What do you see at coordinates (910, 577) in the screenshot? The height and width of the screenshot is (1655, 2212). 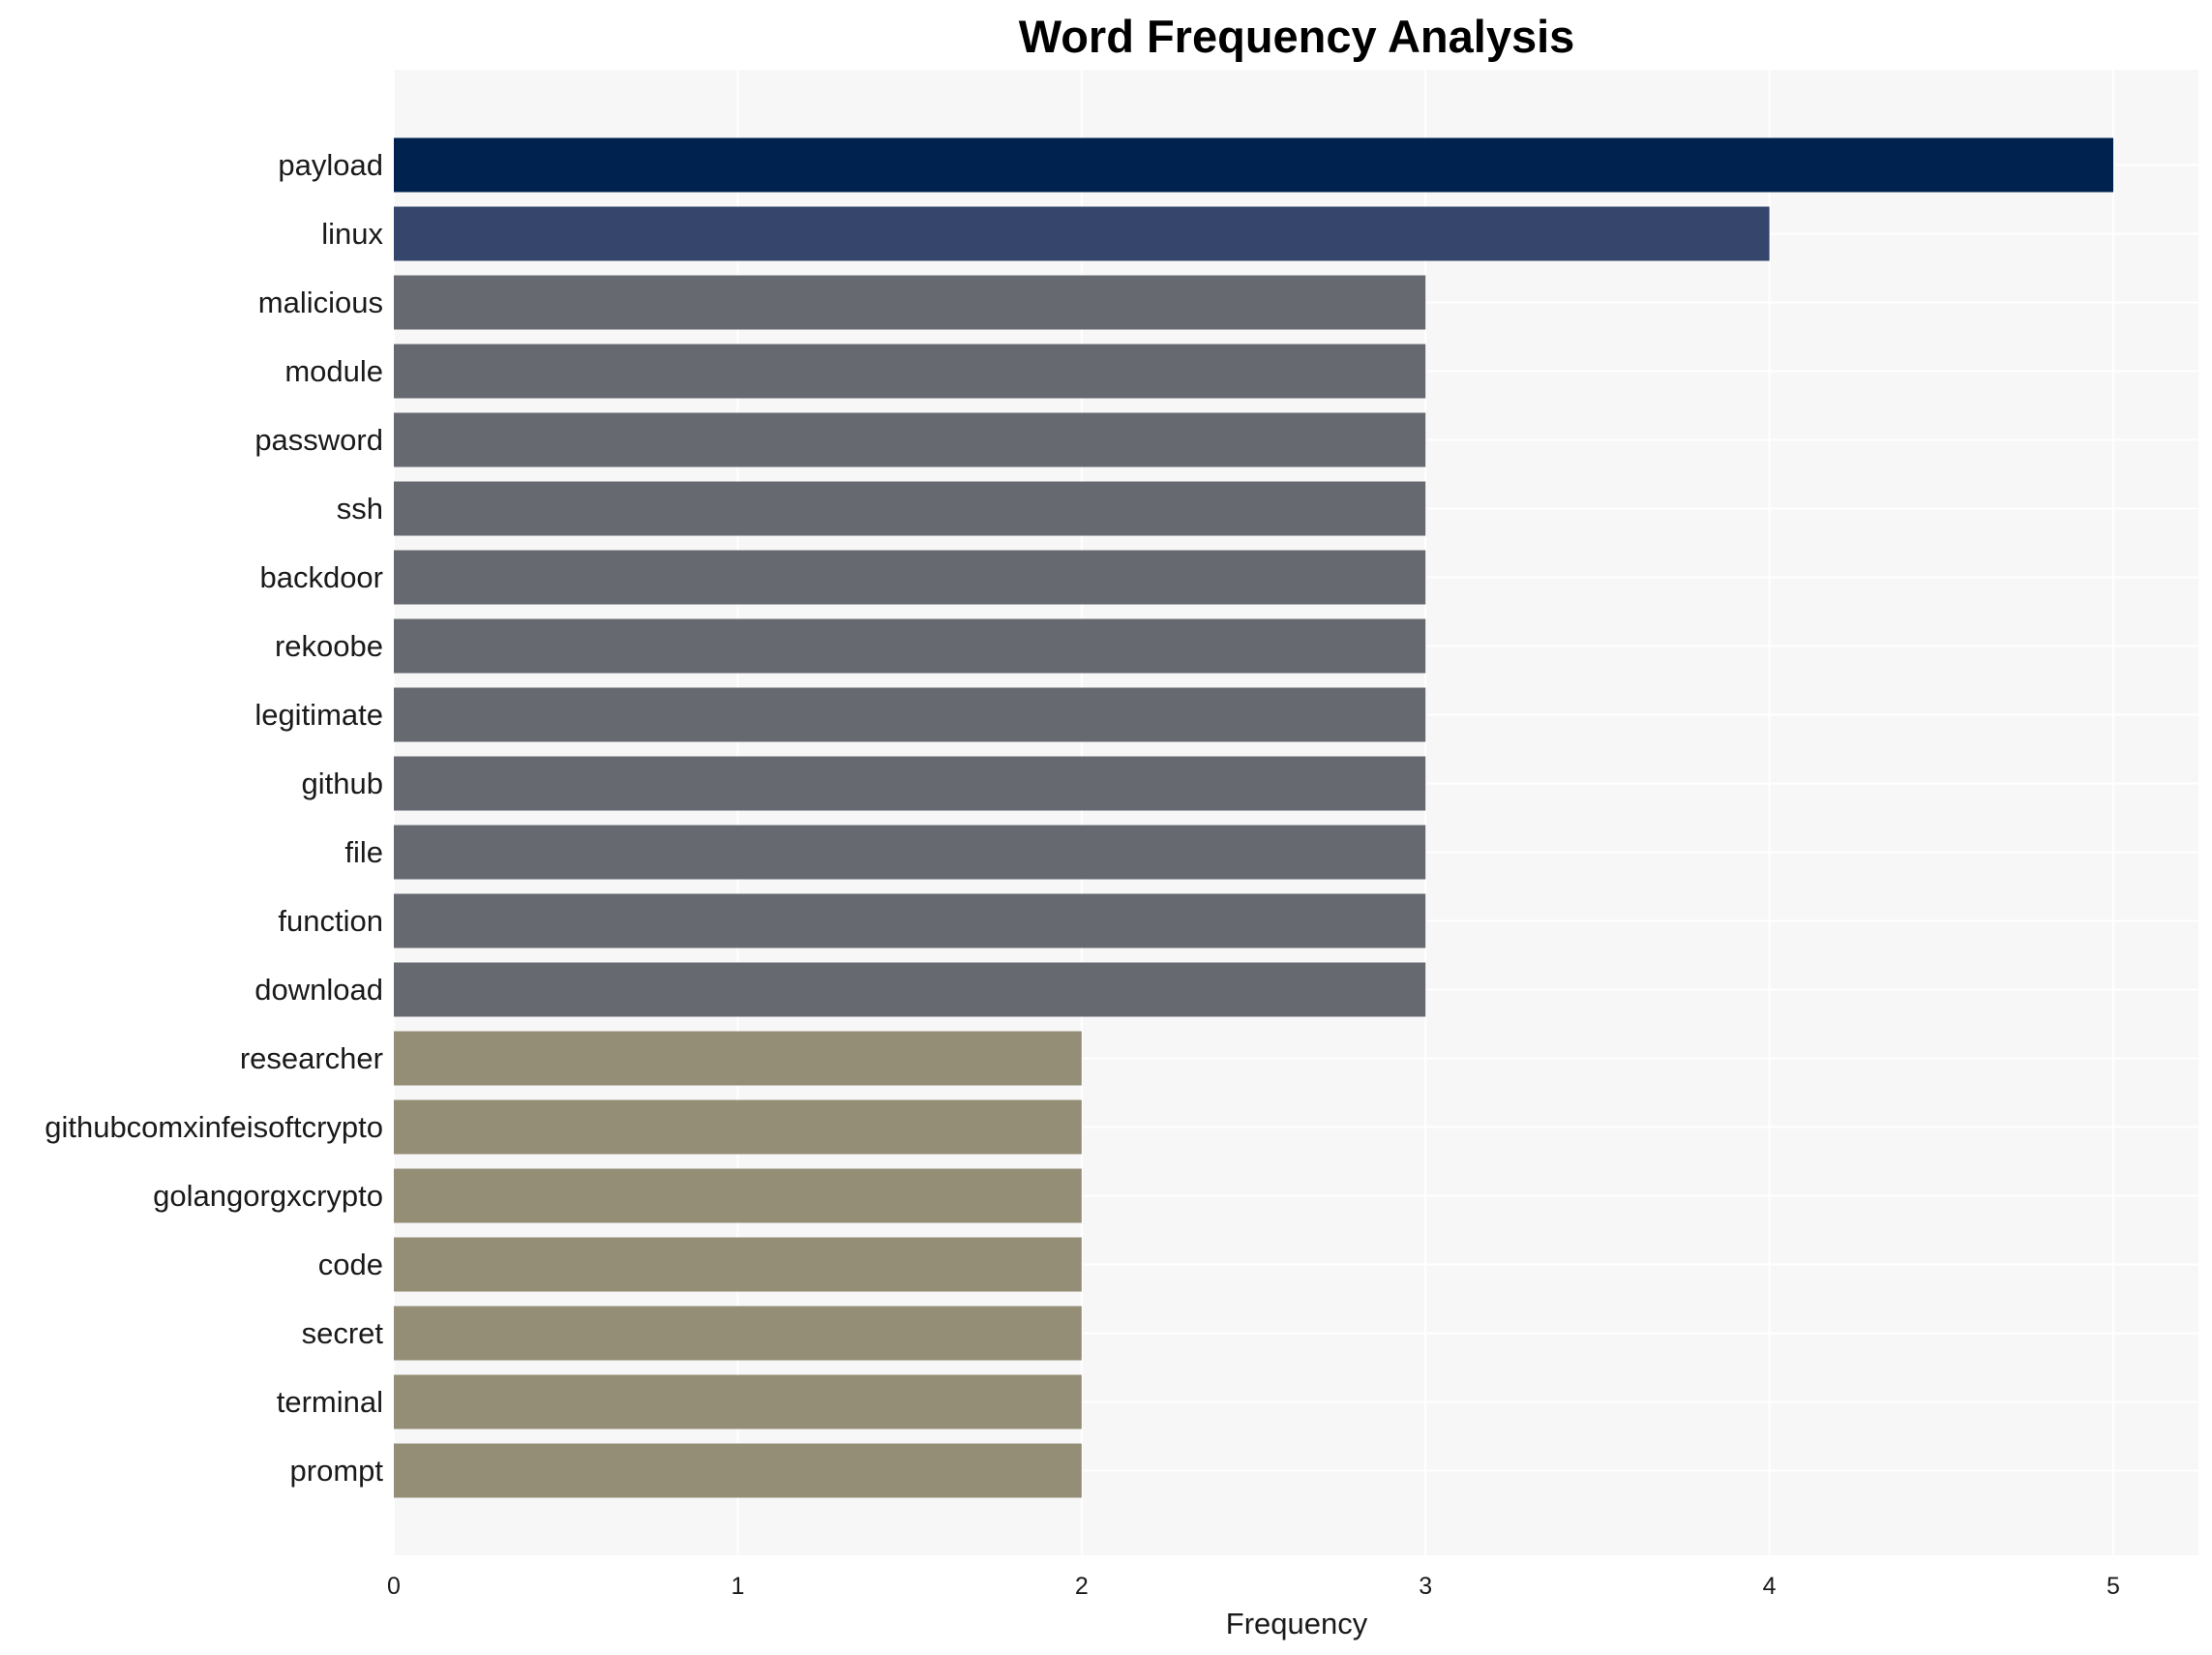 I see `bar-backdoor` at bounding box center [910, 577].